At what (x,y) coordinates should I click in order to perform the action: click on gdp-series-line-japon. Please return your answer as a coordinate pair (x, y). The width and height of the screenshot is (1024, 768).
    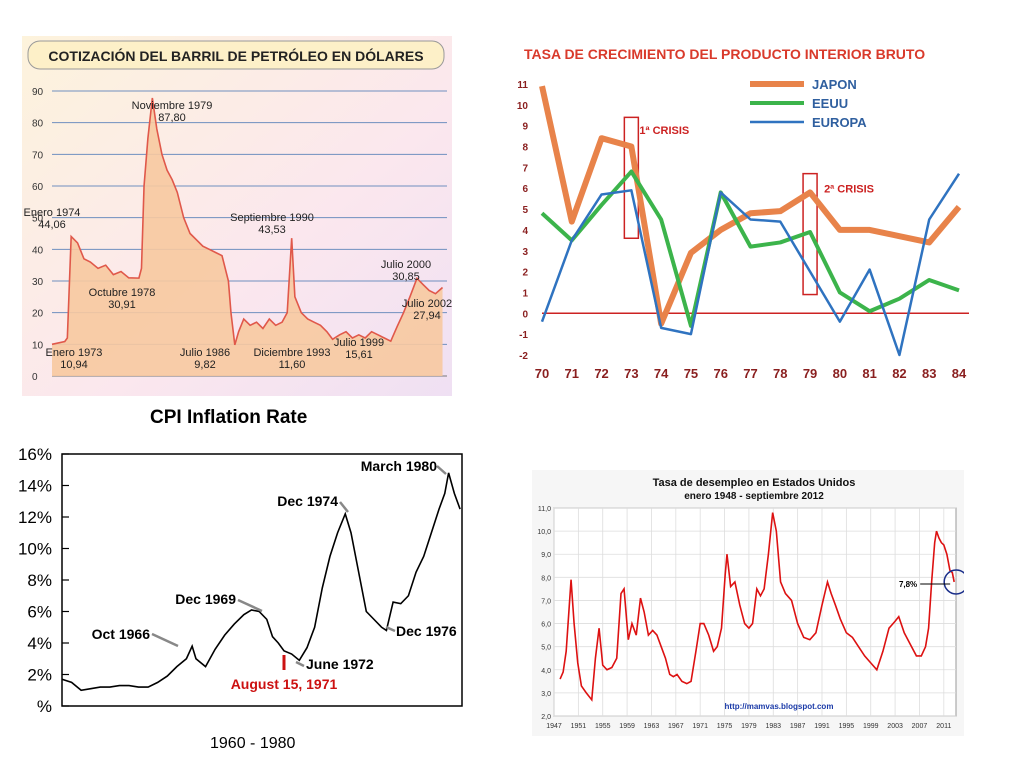
    Looking at the image, I should click on (750, 206).